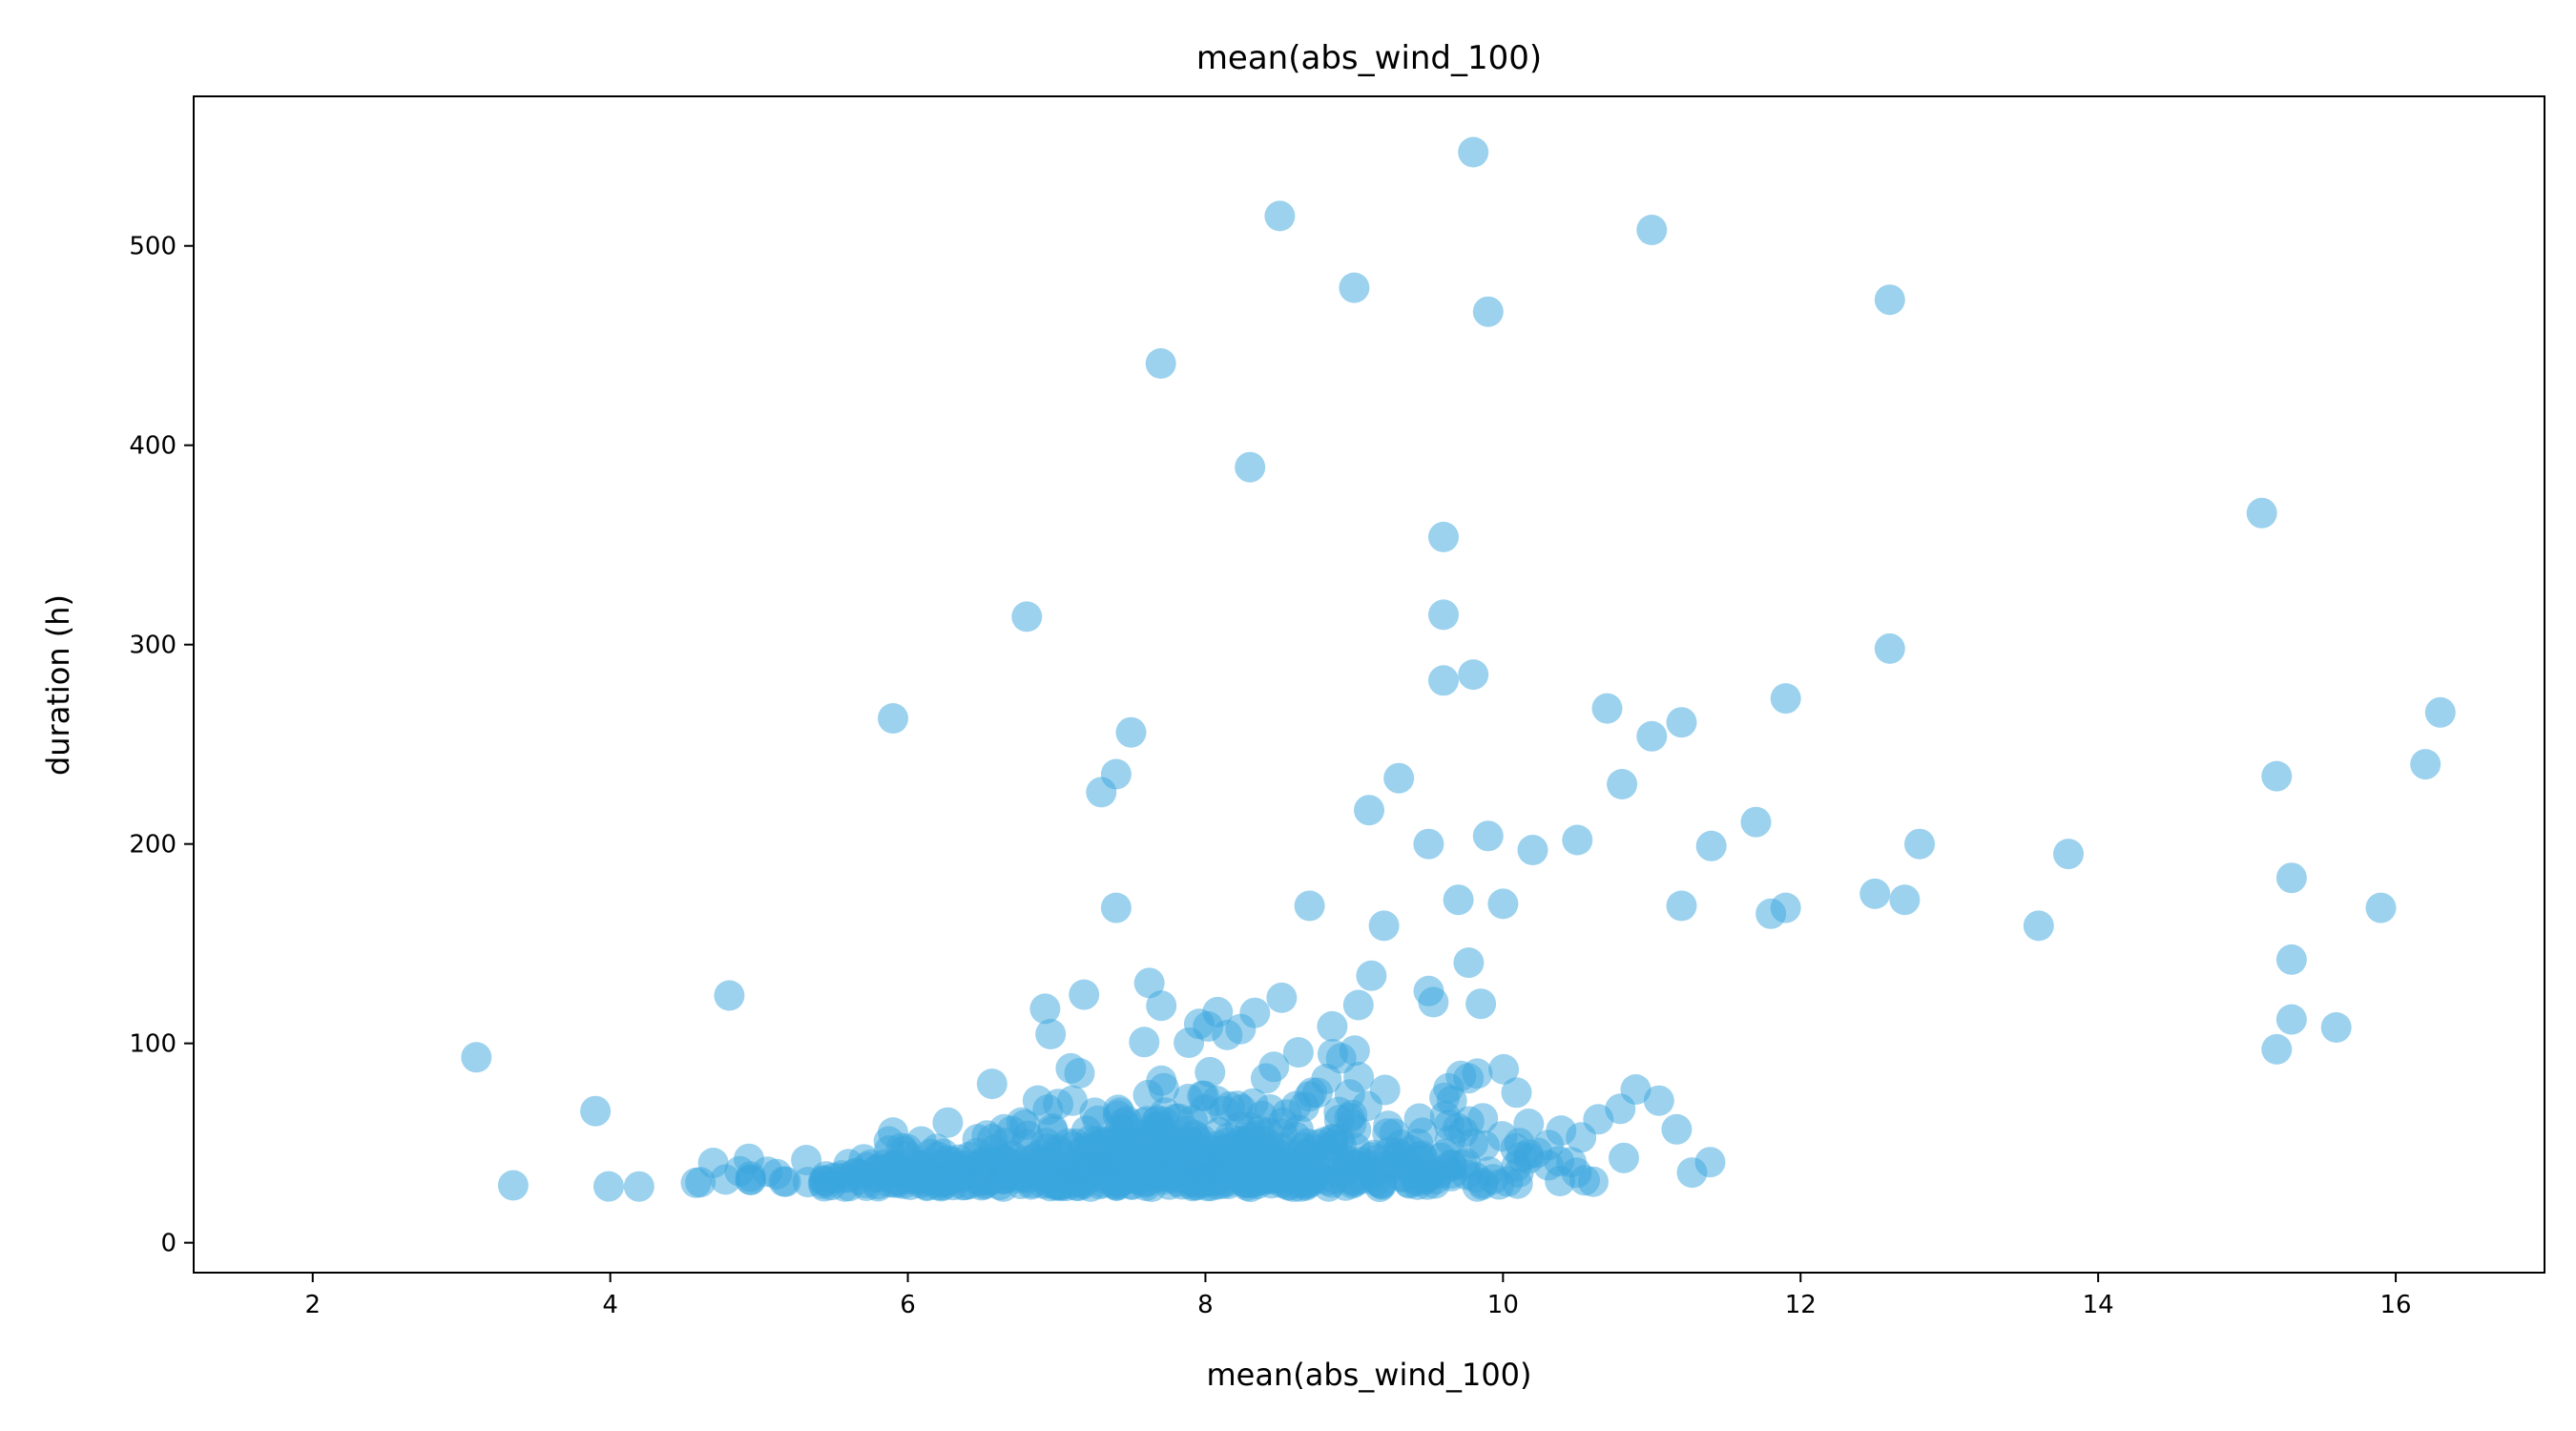 Image resolution: width=2576 pixels, height=1431 pixels. What do you see at coordinates (1503, 1305) in the screenshot?
I see `x-tick-label: 10` at bounding box center [1503, 1305].